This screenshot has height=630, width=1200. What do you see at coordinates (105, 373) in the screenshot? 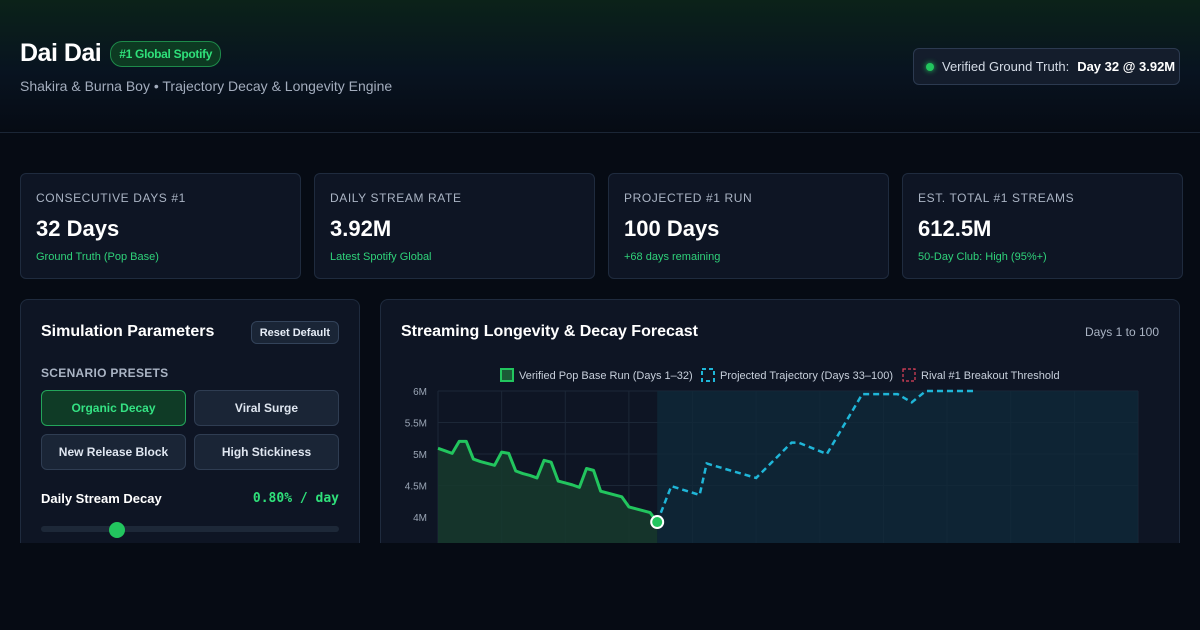
I see `presets-label: SCENARIO PRESETS` at bounding box center [105, 373].